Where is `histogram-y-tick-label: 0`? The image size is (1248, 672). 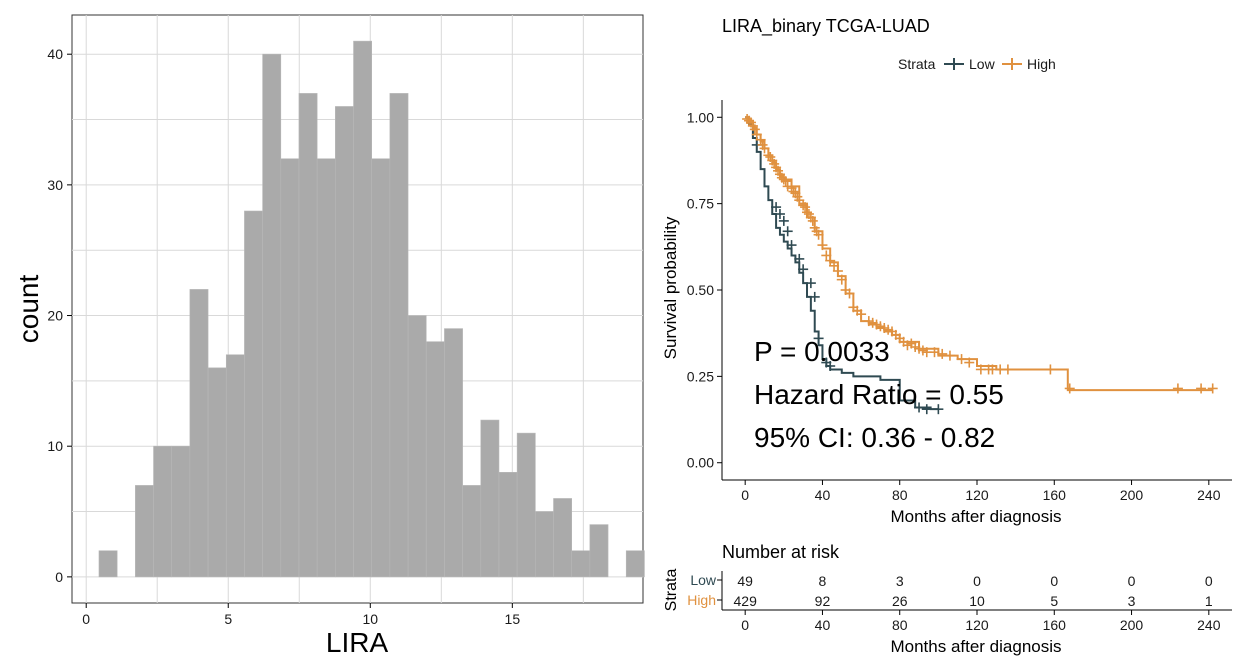
histogram-y-tick-label: 0 is located at coordinates (59, 577).